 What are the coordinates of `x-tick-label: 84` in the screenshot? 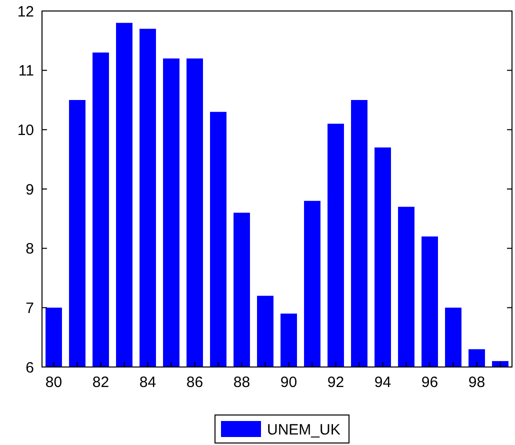 It's located at (147, 382).